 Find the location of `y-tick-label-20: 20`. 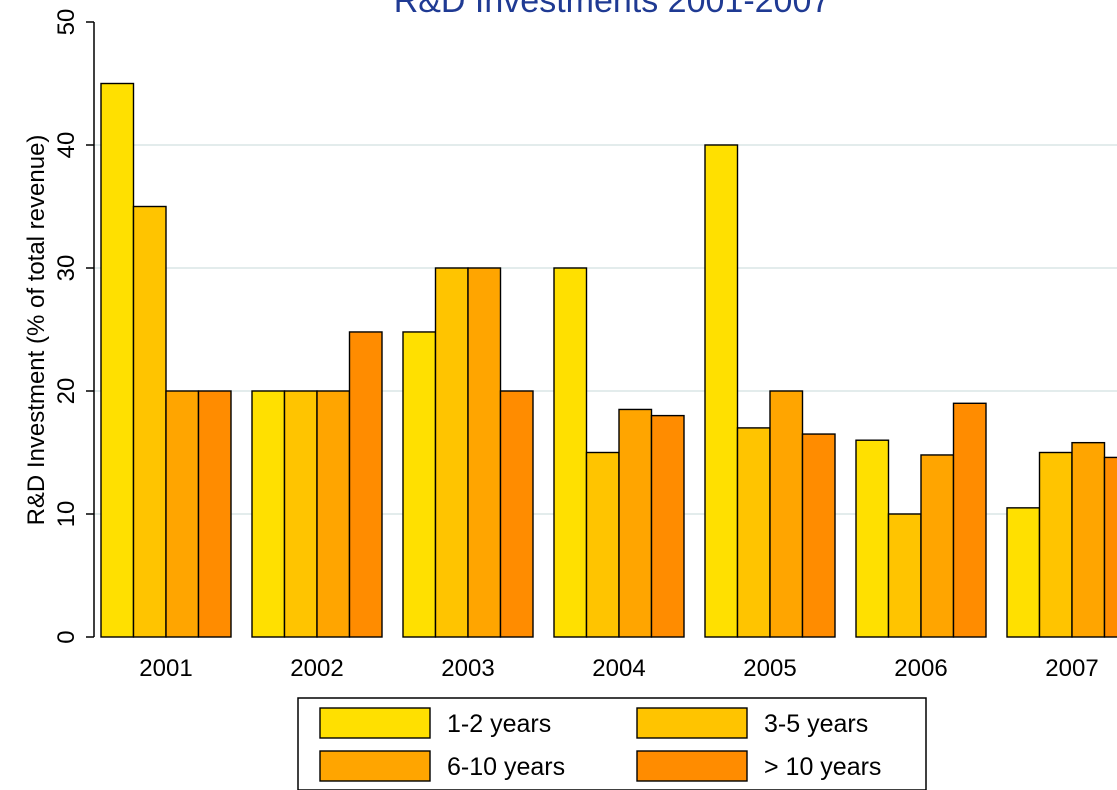

y-tick-label-20: 20 is located at coordinates (66, 391).